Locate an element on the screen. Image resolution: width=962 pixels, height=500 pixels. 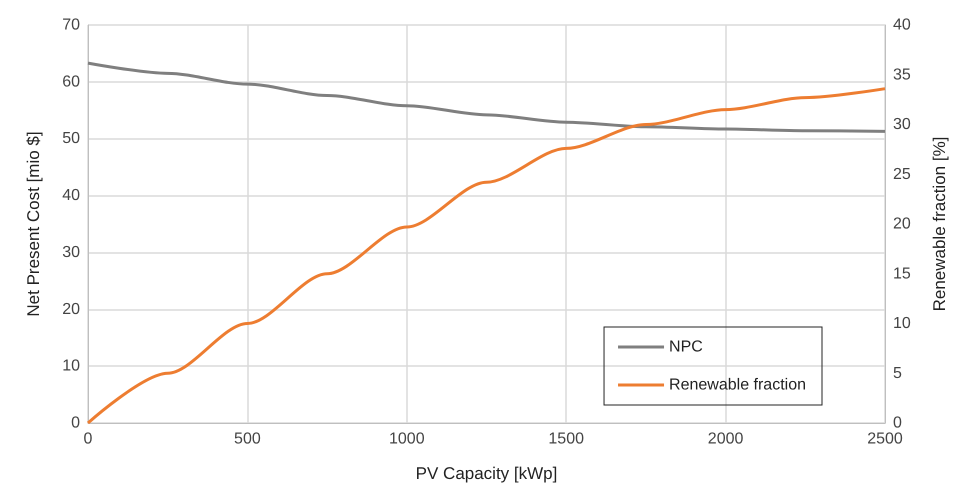
y2-tick-label: 5 is located at coordinates (897, 373).